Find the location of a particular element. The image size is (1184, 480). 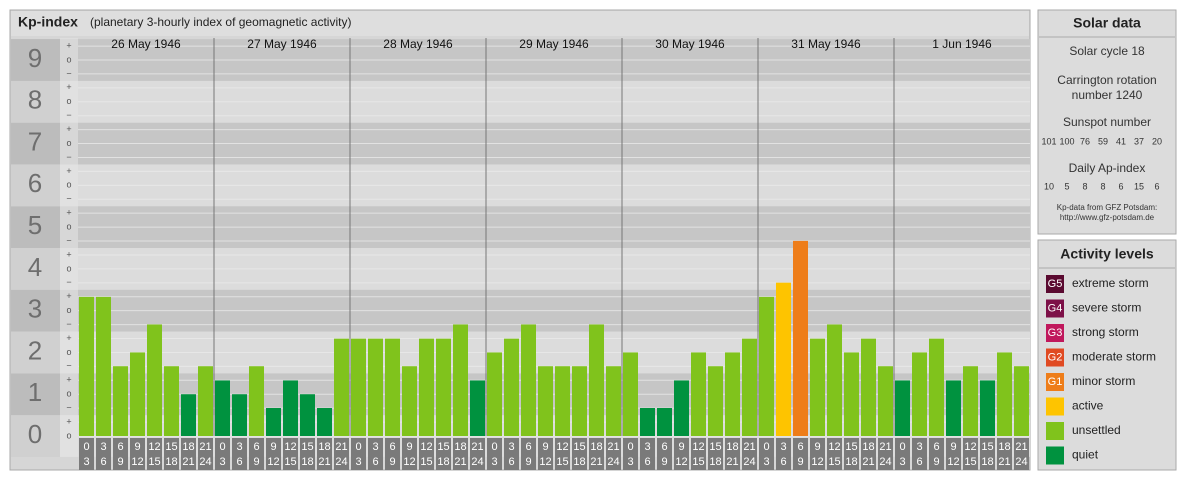

ap-value: 8 is located at coordinates (1084, 186).